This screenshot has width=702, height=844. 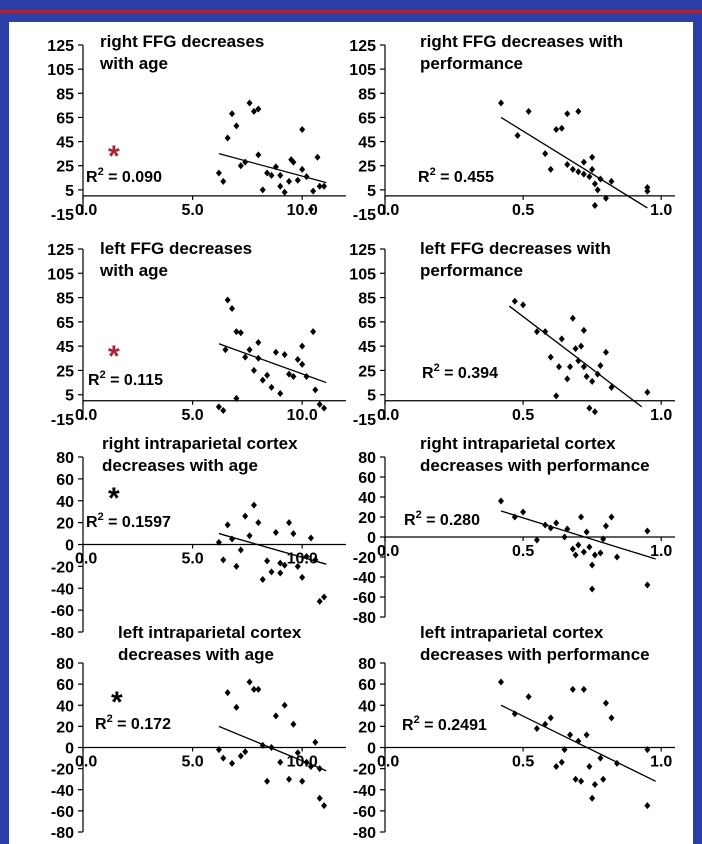 What do you see at coordinates (60, 274) in the screenshot?
I see `y-tick-label: 105` at bounding box center [60, 274].